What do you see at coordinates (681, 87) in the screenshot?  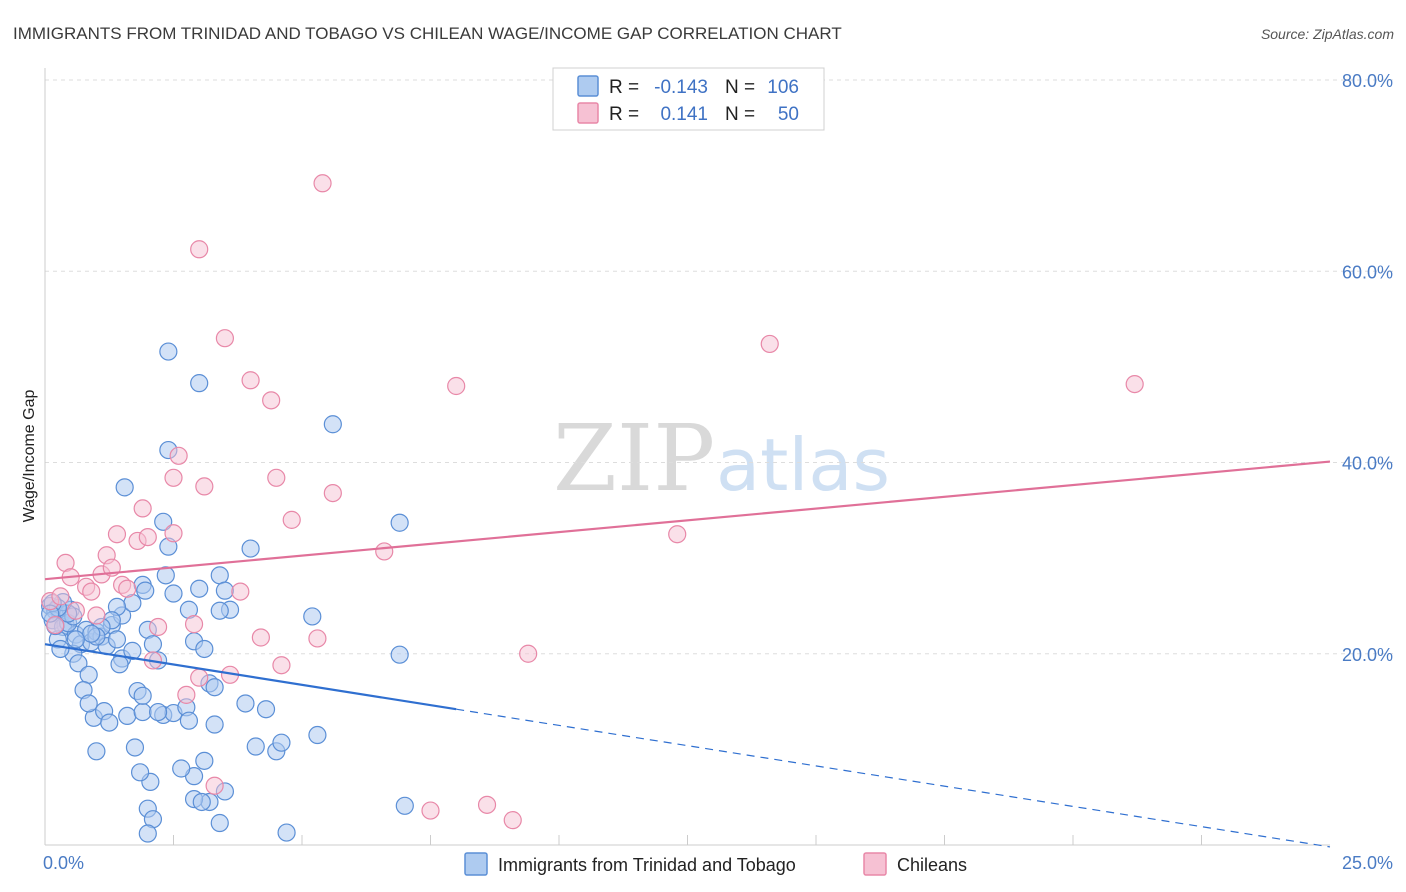 I see `legend-r-value-1: -0.143` at bounding box center [681, 87].